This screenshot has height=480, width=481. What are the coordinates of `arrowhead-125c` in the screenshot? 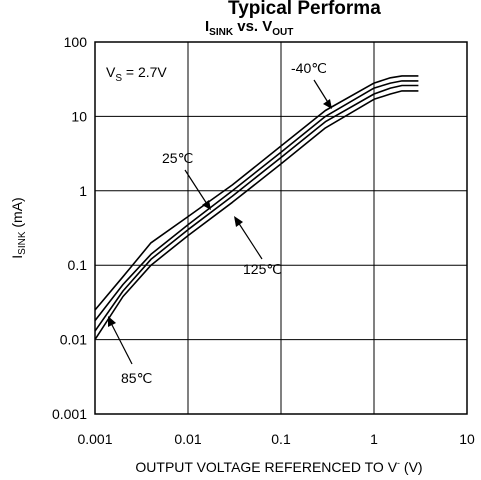 It's located at (238, 221).